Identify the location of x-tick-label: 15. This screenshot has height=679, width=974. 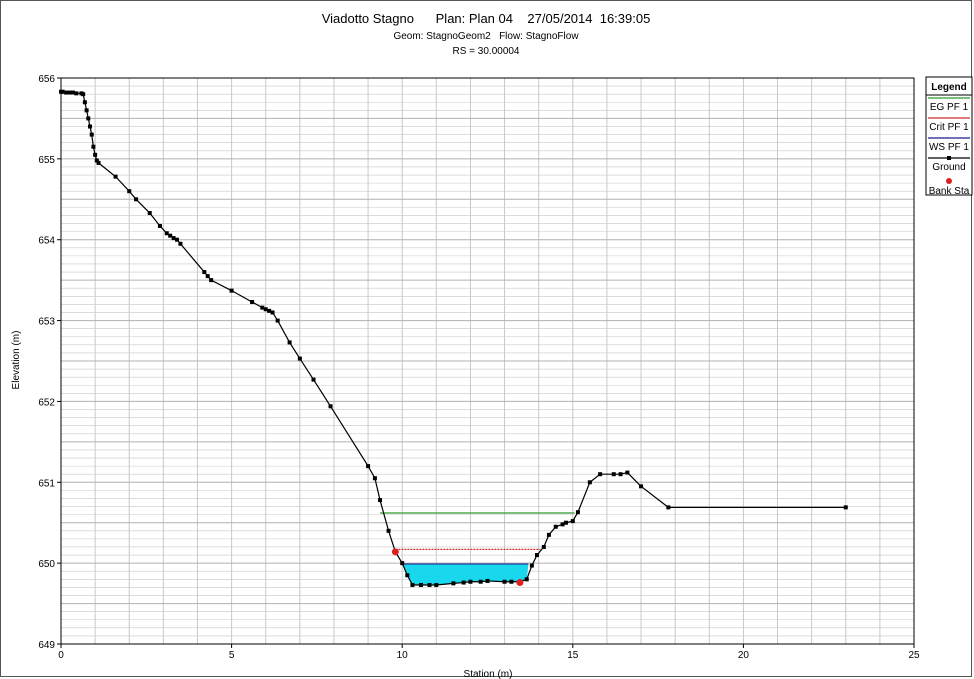
(573, 655).